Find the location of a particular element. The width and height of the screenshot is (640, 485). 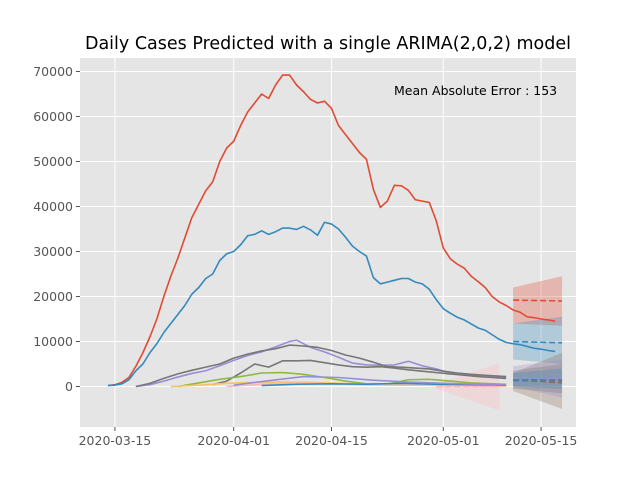

x-tick-label: 2020-04-01 is located at coordinates (233, 440).